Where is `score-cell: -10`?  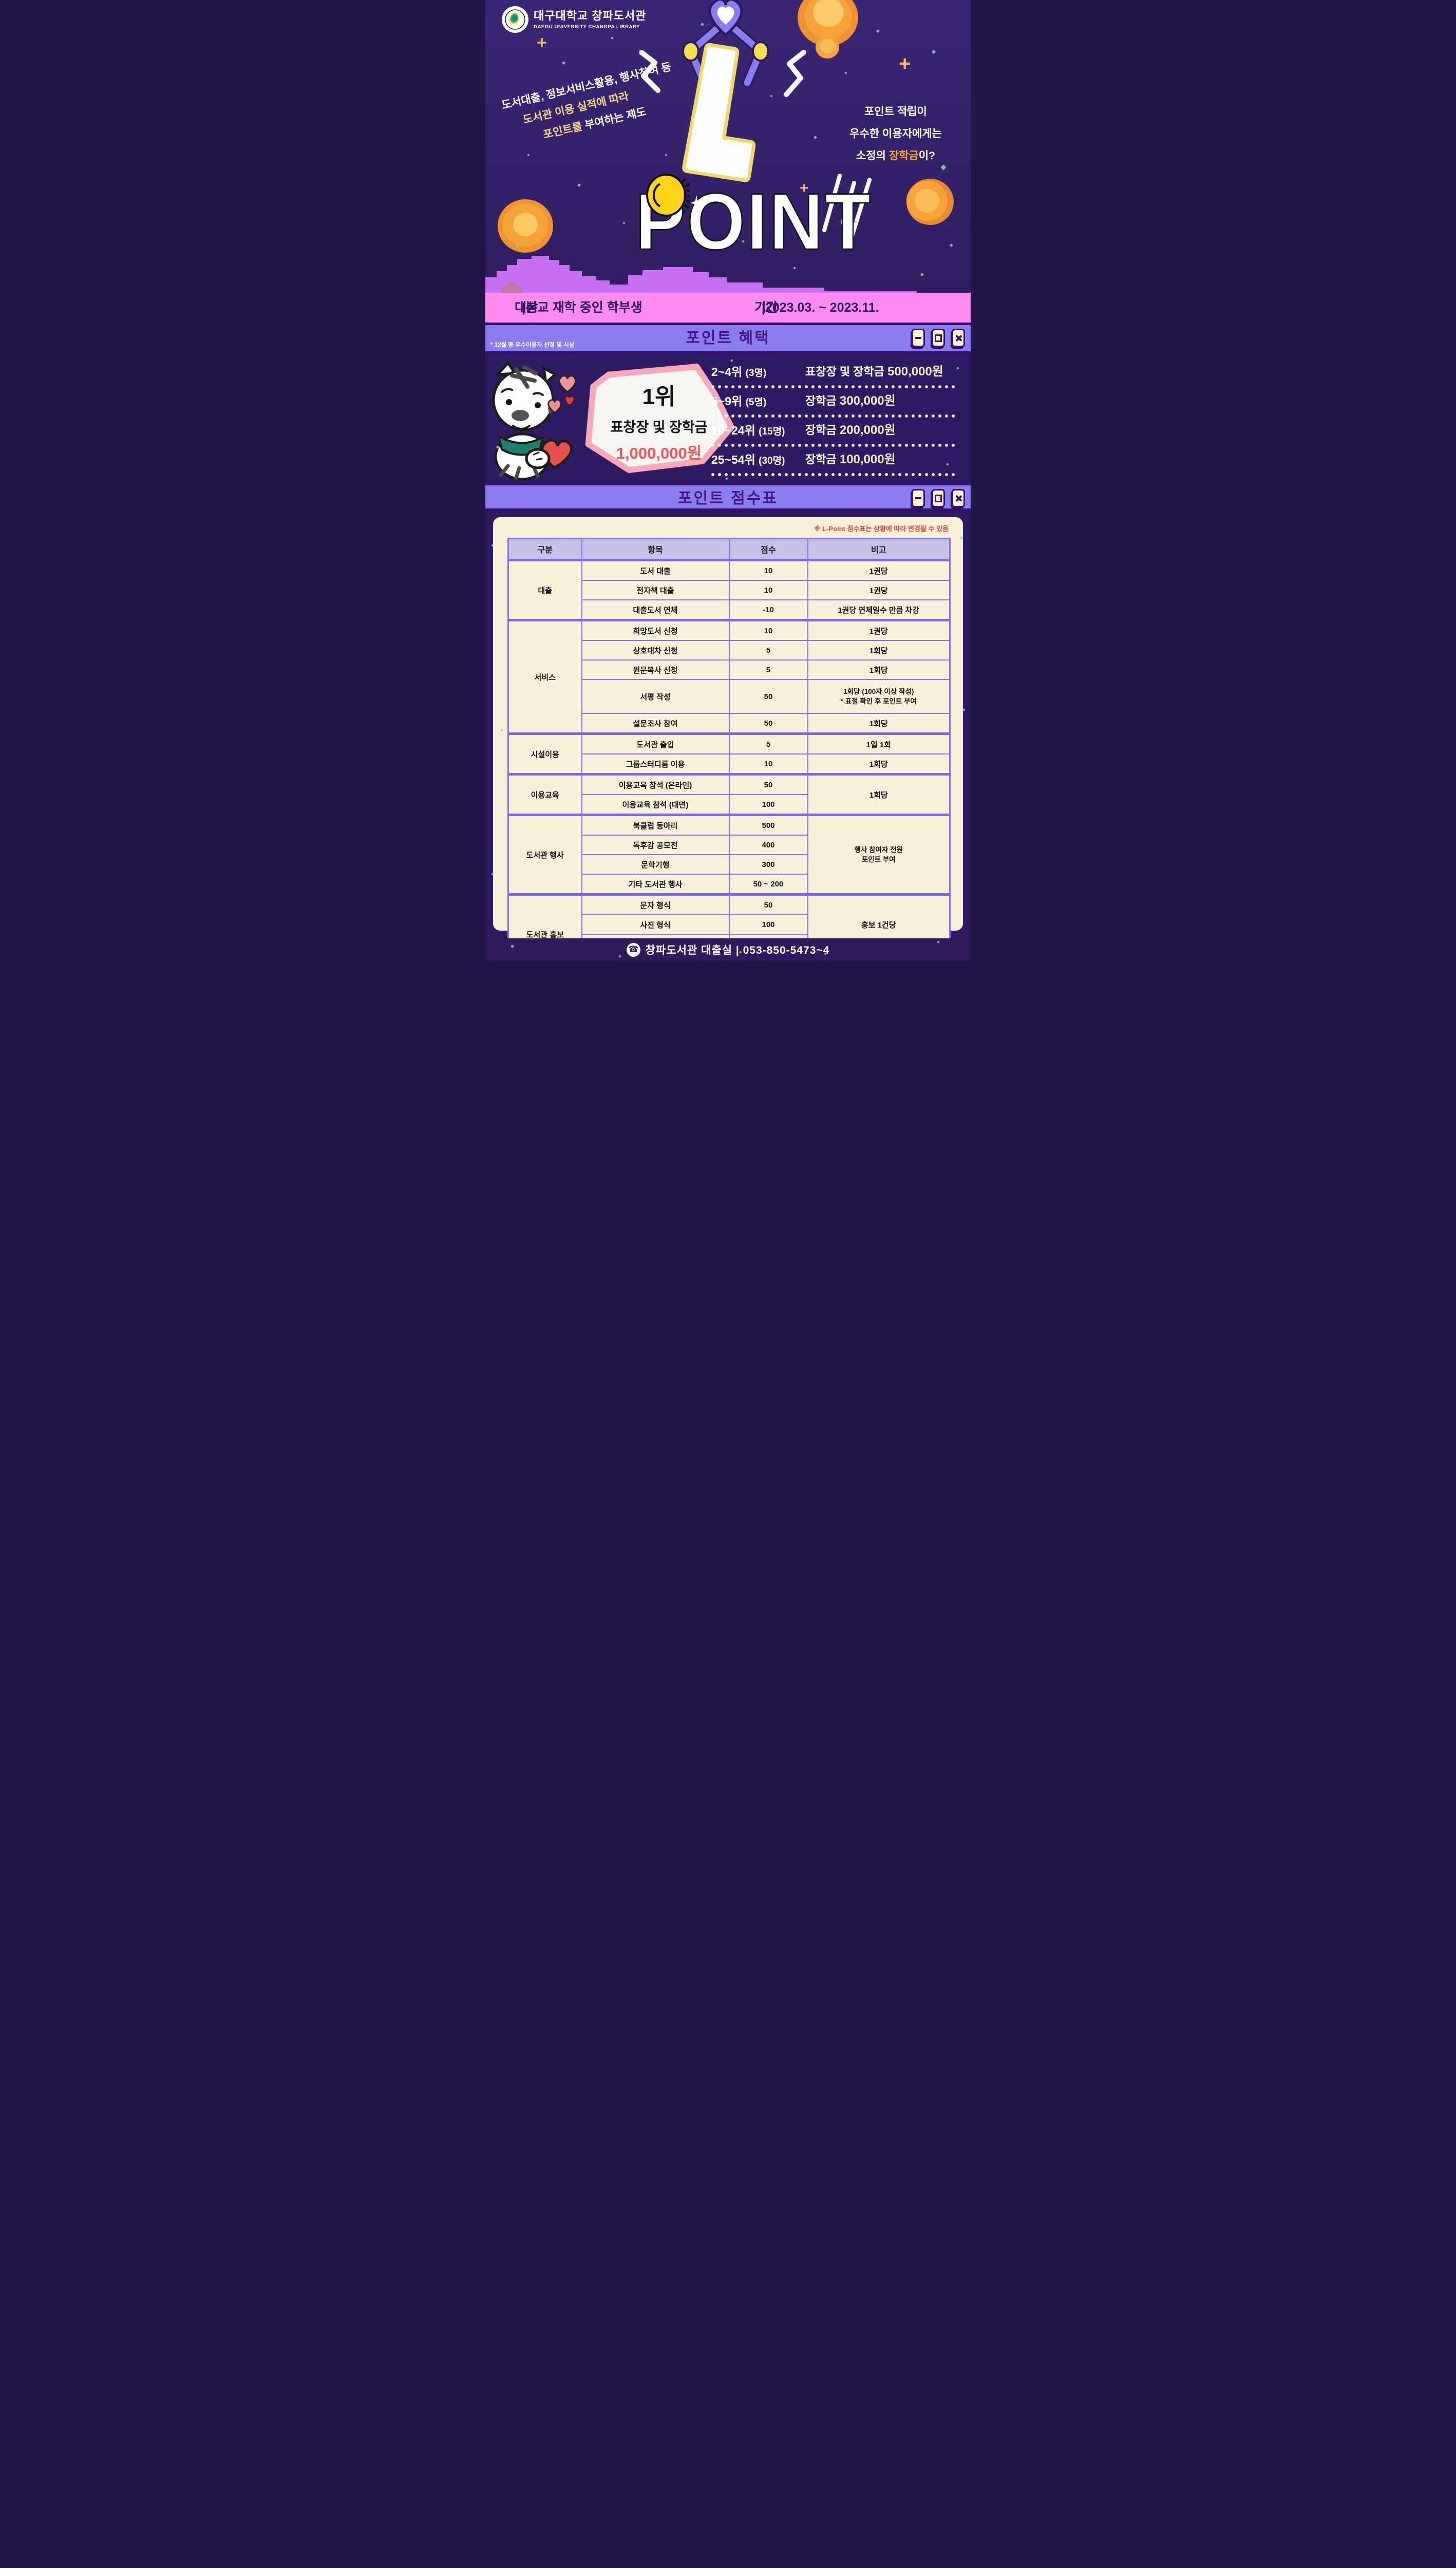
score-cell: -10 is located at coordinates (768, 610).